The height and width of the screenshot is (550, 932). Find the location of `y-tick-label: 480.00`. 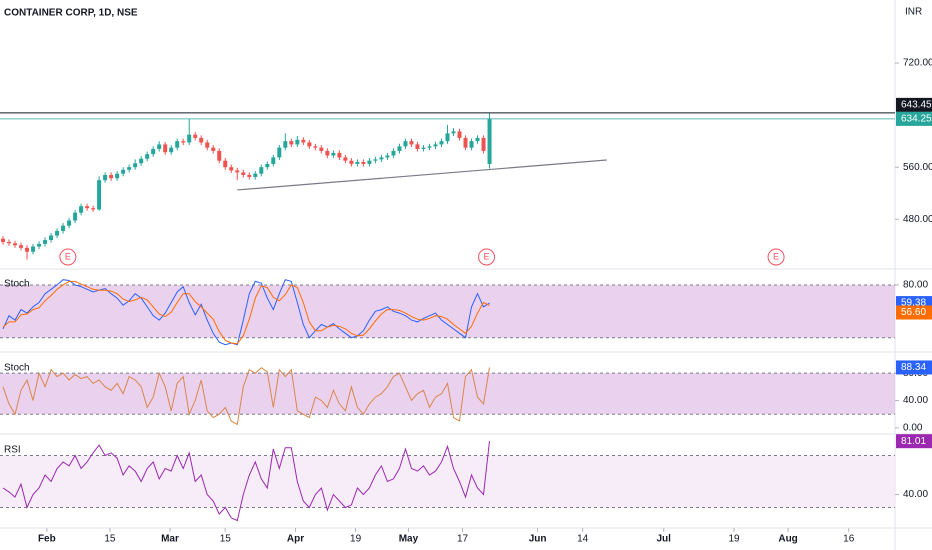

y-tick-label: 480.00 is located at coordinates (917, 219).